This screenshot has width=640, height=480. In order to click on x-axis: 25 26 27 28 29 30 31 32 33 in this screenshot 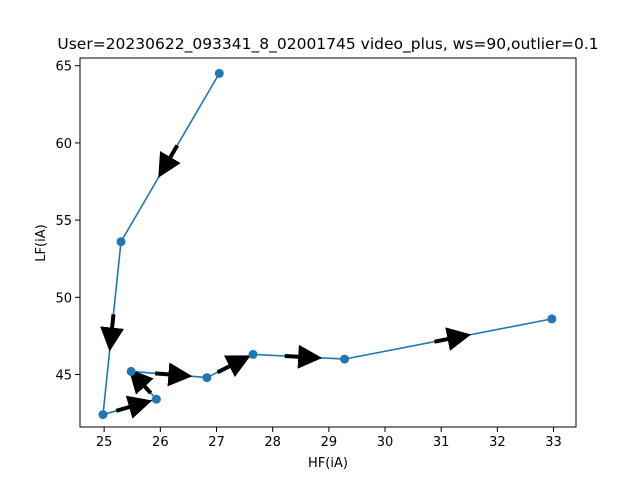, I will do `click(329, 438)`.